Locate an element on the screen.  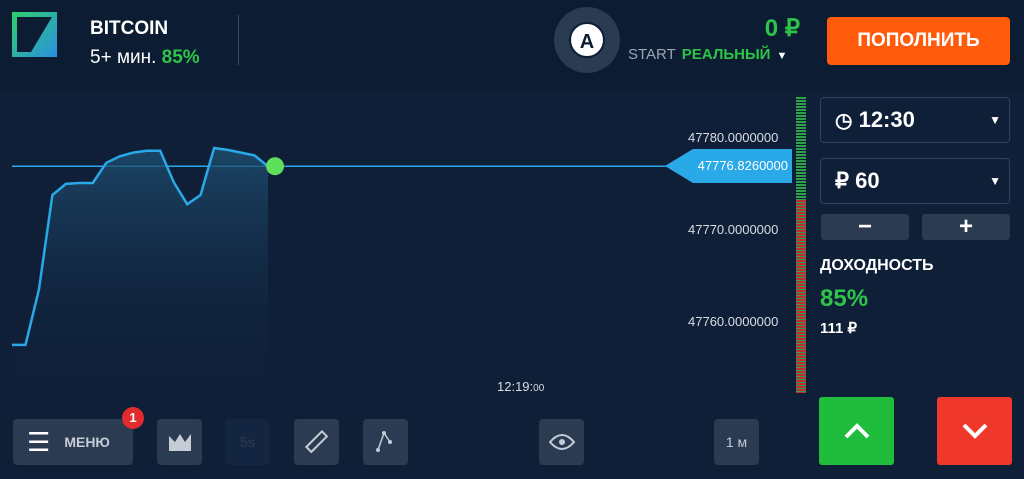
chevron-up-icon is located at coordinates (856, 431).